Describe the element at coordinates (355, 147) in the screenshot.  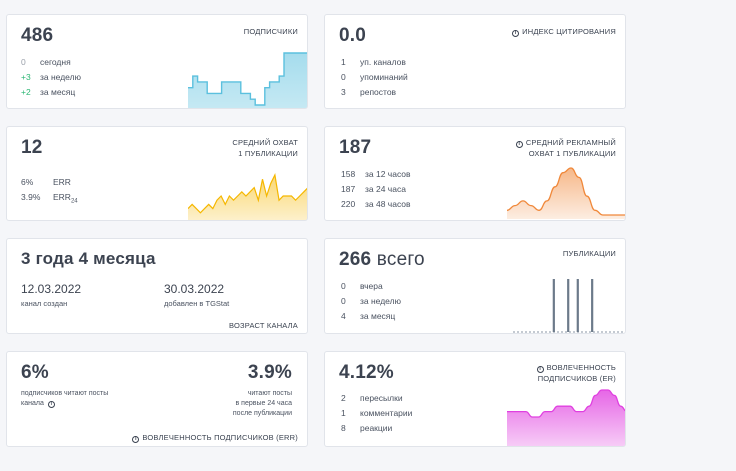
I see `ad-reach-value: 187` at that location.